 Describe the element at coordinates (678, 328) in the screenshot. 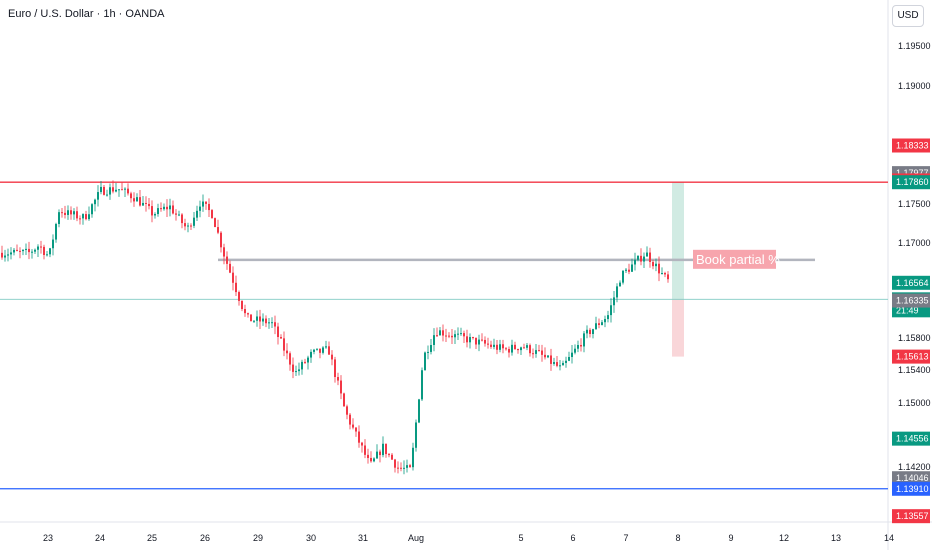

I see `stop-zone` at that location.